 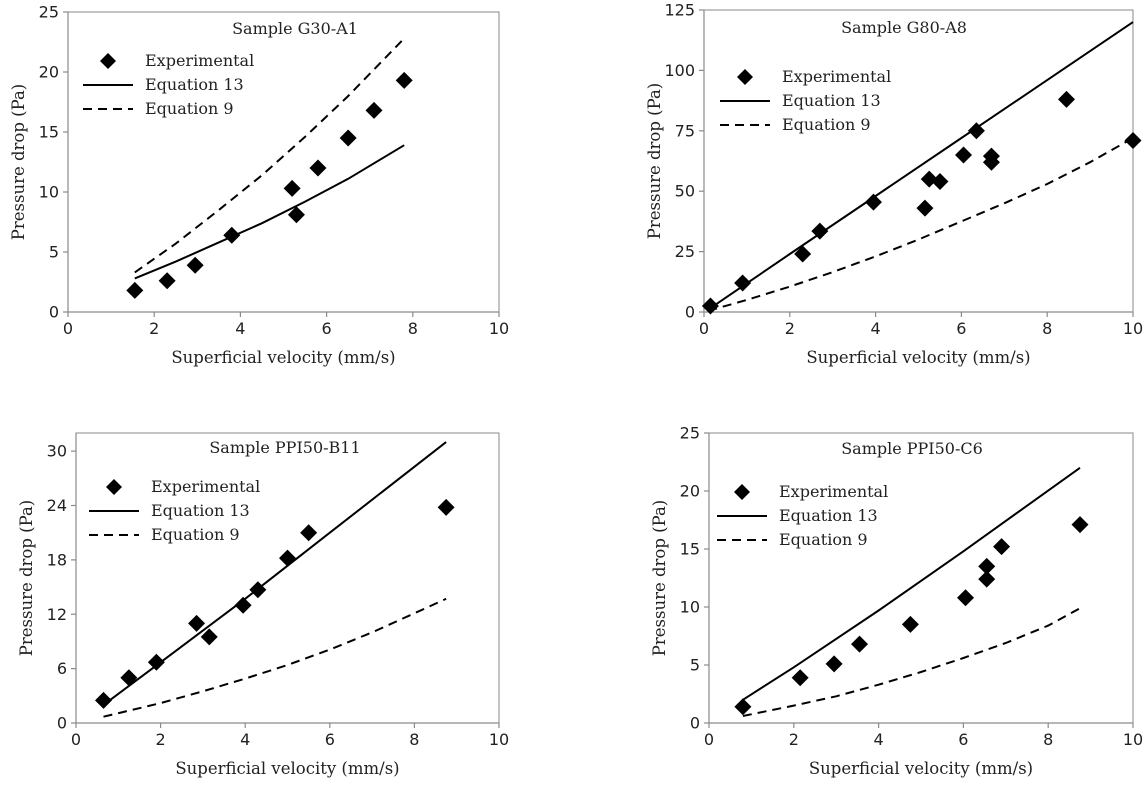 I want to click on y-tick-label: 125, so click(x=679, y=10).